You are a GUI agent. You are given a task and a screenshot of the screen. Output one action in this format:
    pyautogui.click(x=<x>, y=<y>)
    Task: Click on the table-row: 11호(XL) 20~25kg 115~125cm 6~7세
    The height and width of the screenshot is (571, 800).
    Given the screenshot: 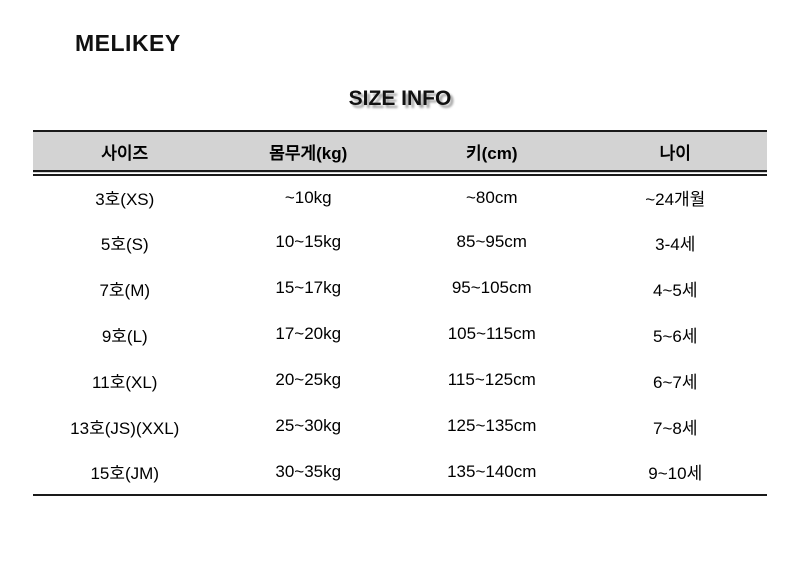 What is the action you would take?
    pyautogui.click(x=400, y=380)
    